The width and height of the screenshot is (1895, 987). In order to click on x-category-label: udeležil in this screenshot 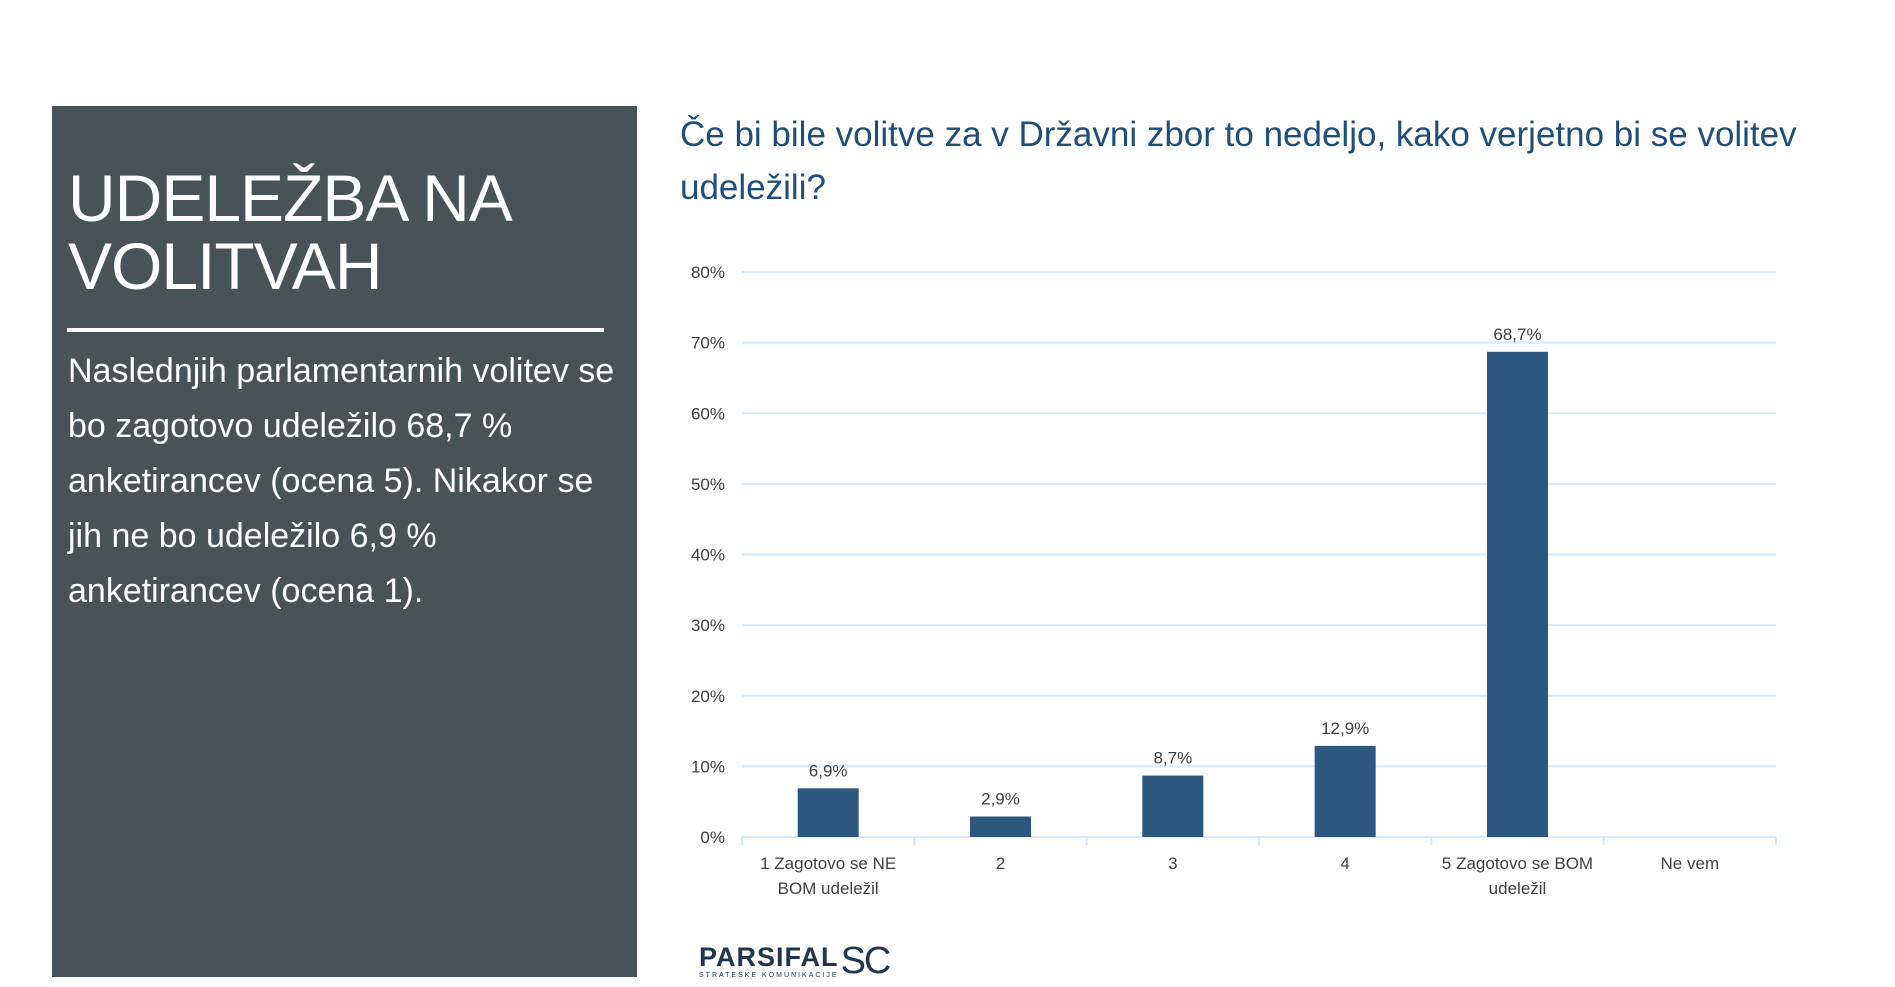, I will do `click(1518, 888)`.